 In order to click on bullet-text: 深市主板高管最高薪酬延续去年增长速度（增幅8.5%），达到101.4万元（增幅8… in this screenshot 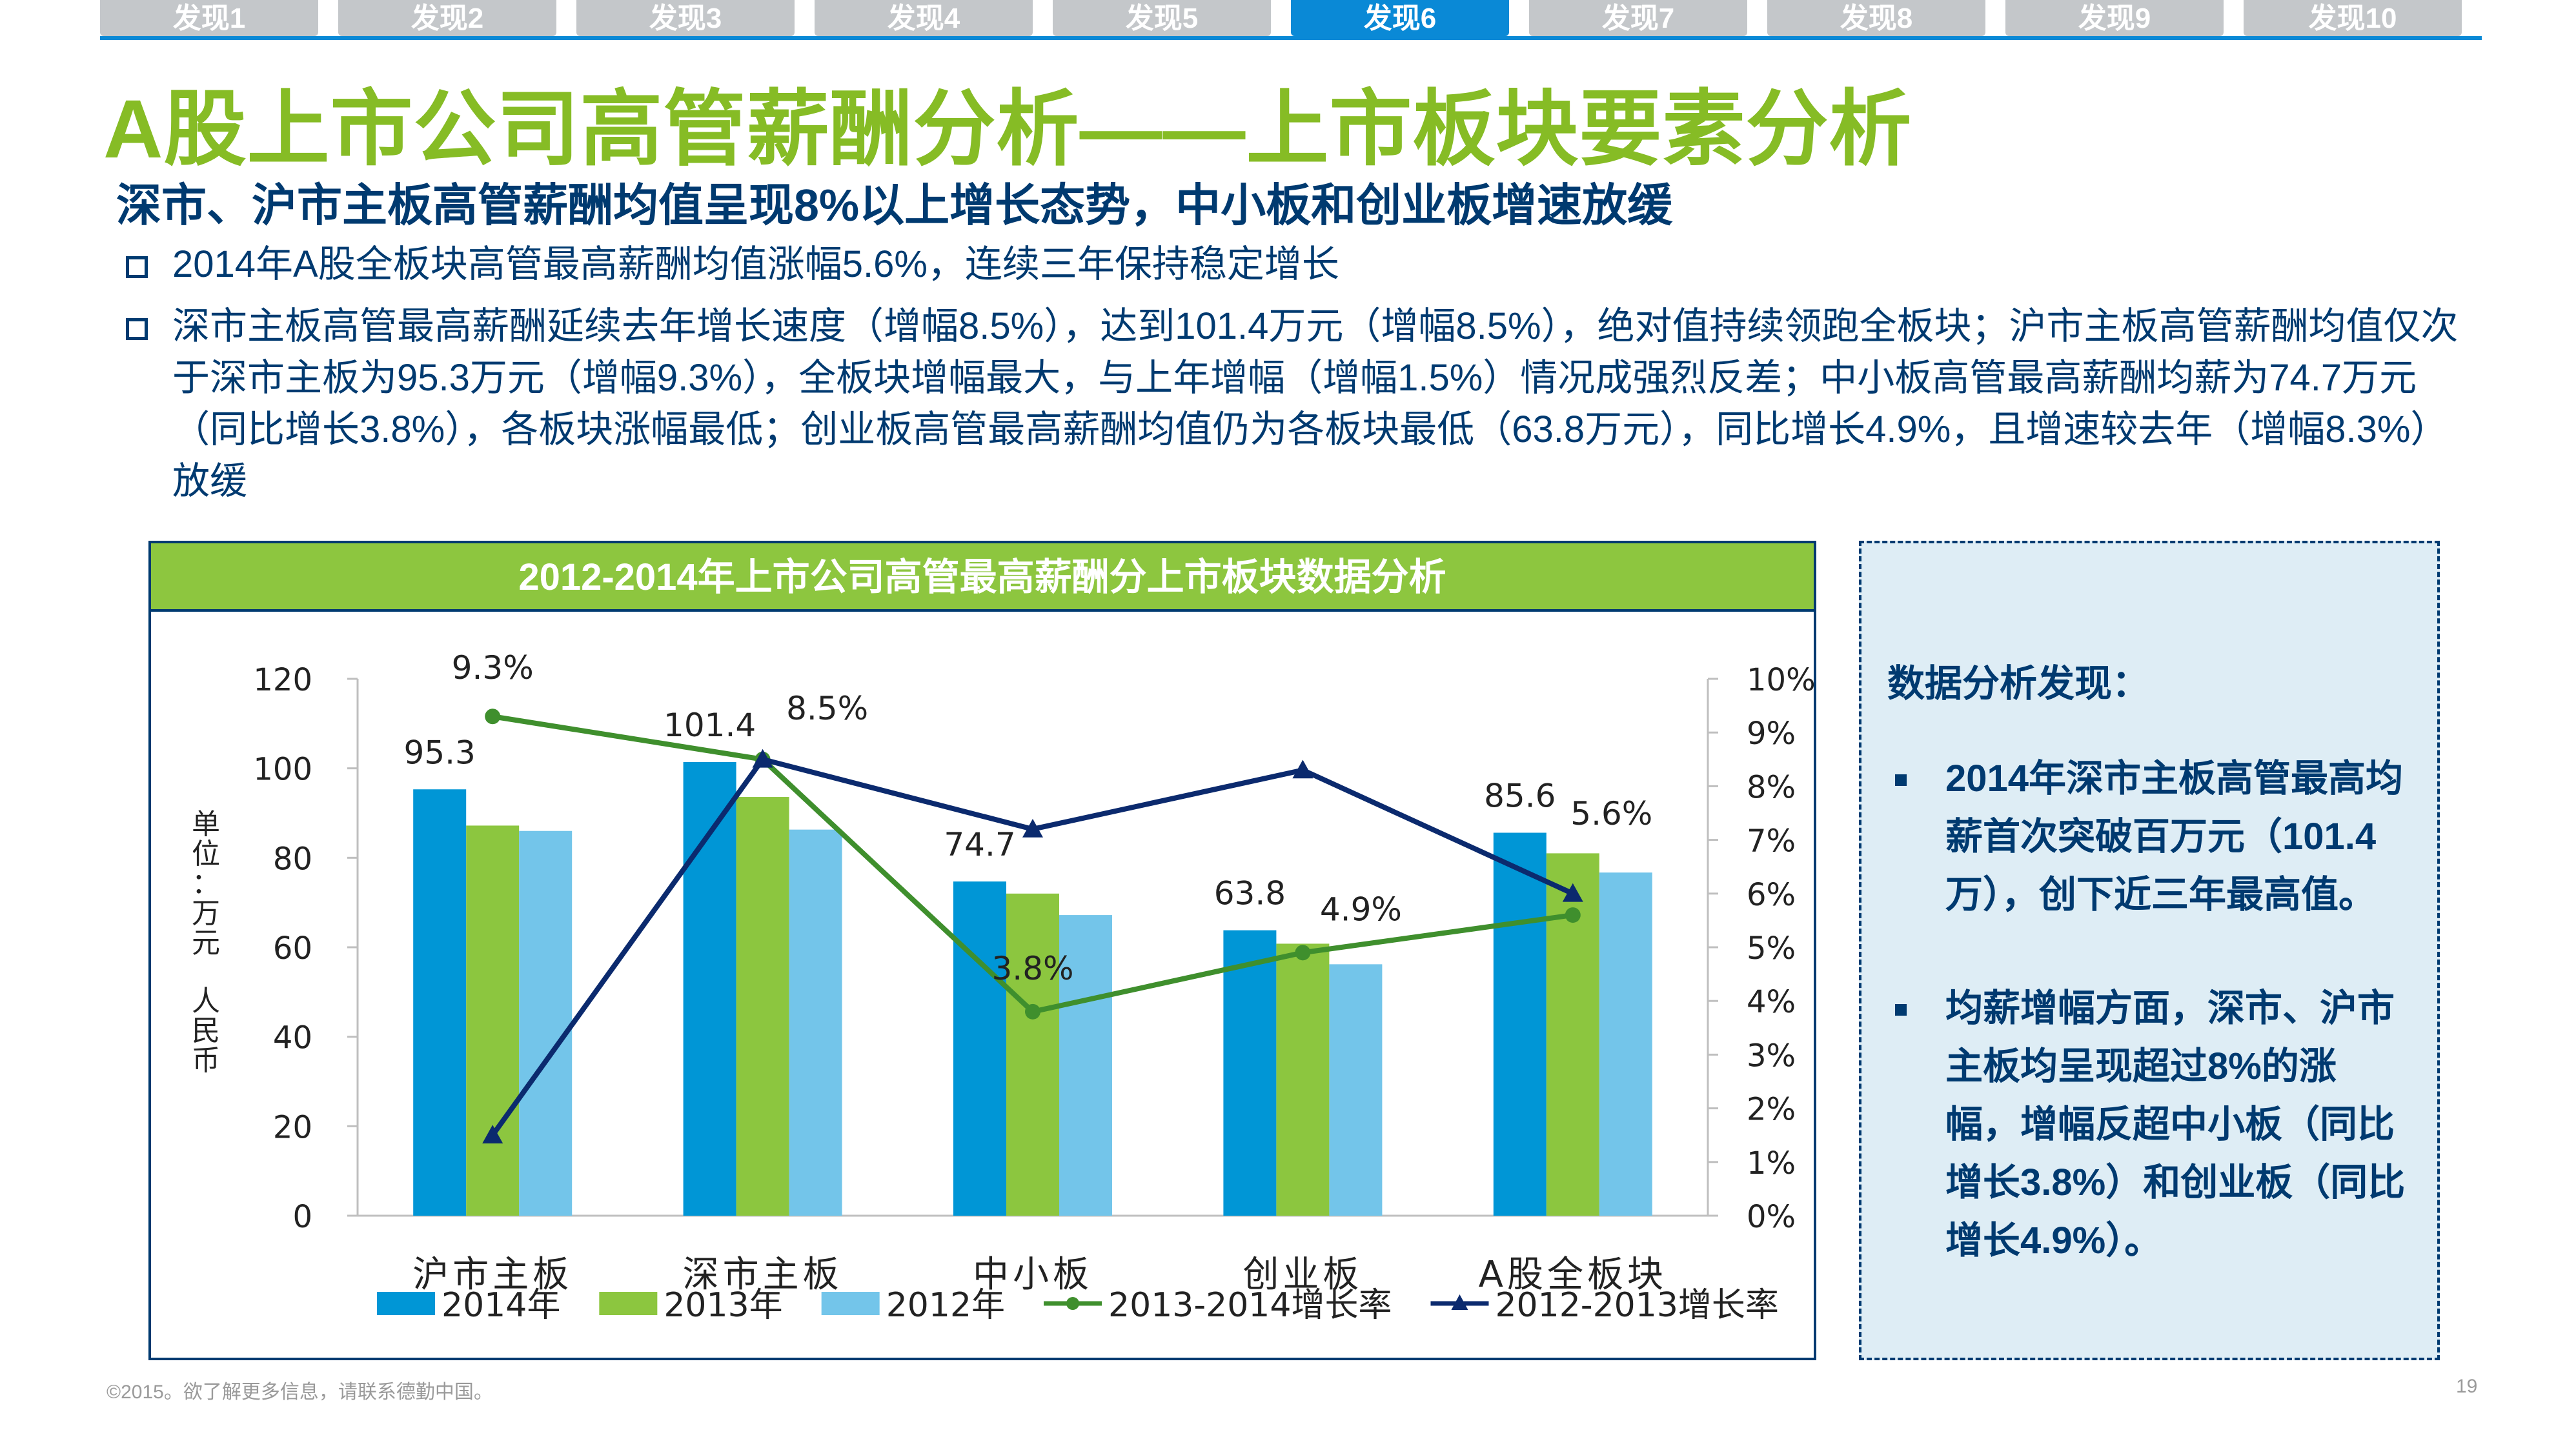, I will do `click(1315, 403)`.